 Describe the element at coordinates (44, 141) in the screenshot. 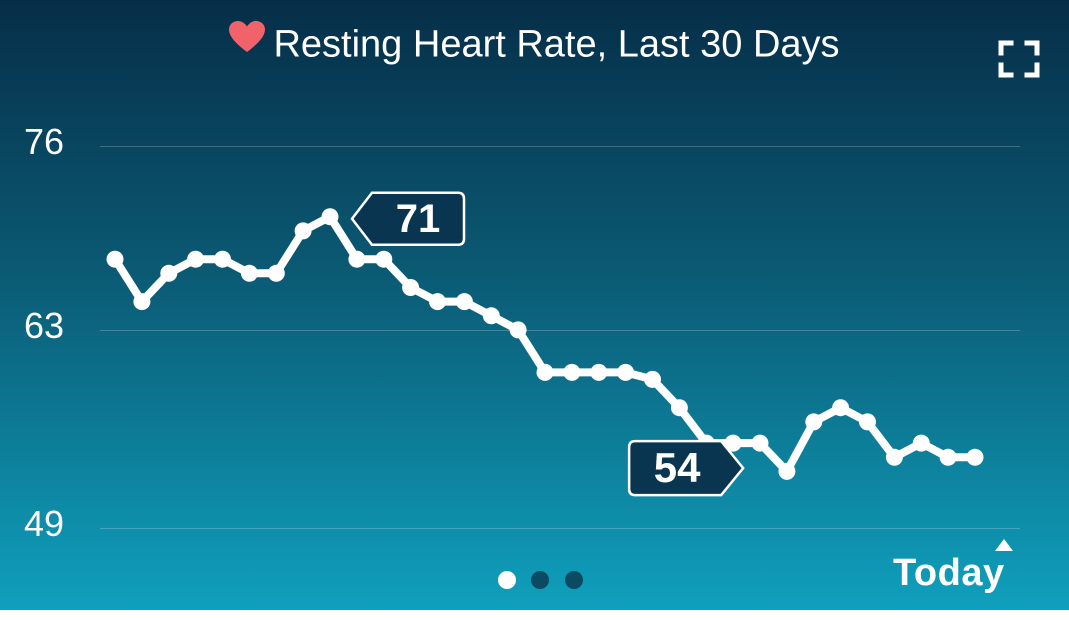

I see `y-tick-label-top: 76` at that location.